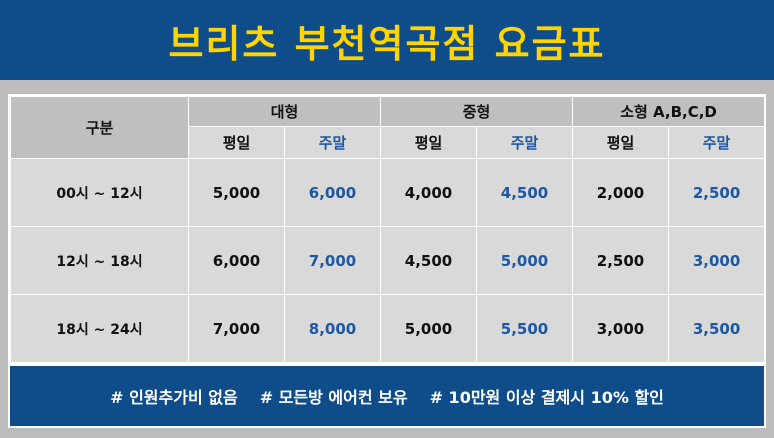 This screenshot has width=774, height=438. I want to click on price-cell: 2,000, so click(621, 192).